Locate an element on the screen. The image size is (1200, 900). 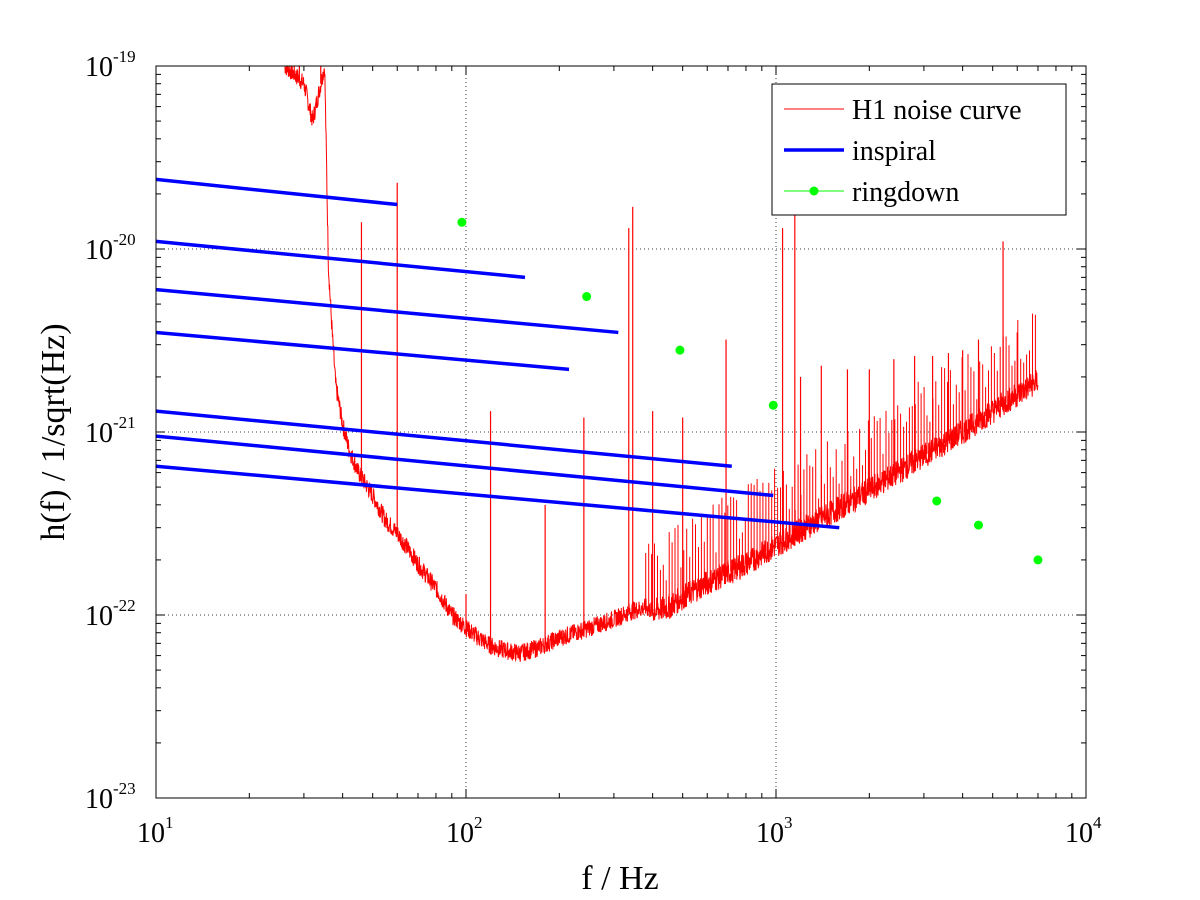
legend: H1 noise curve inspiral ringdown is located at coordinates (919, 149).